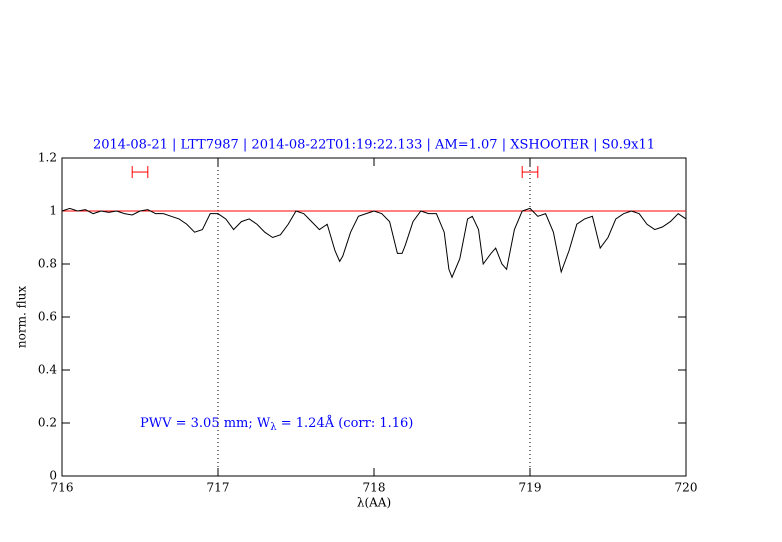 The width and height of the screenshot is (782, 542). Describe the element at coordinates (47, 264) in the screenshot. I see `y-tick-label: 0.8` at that location.